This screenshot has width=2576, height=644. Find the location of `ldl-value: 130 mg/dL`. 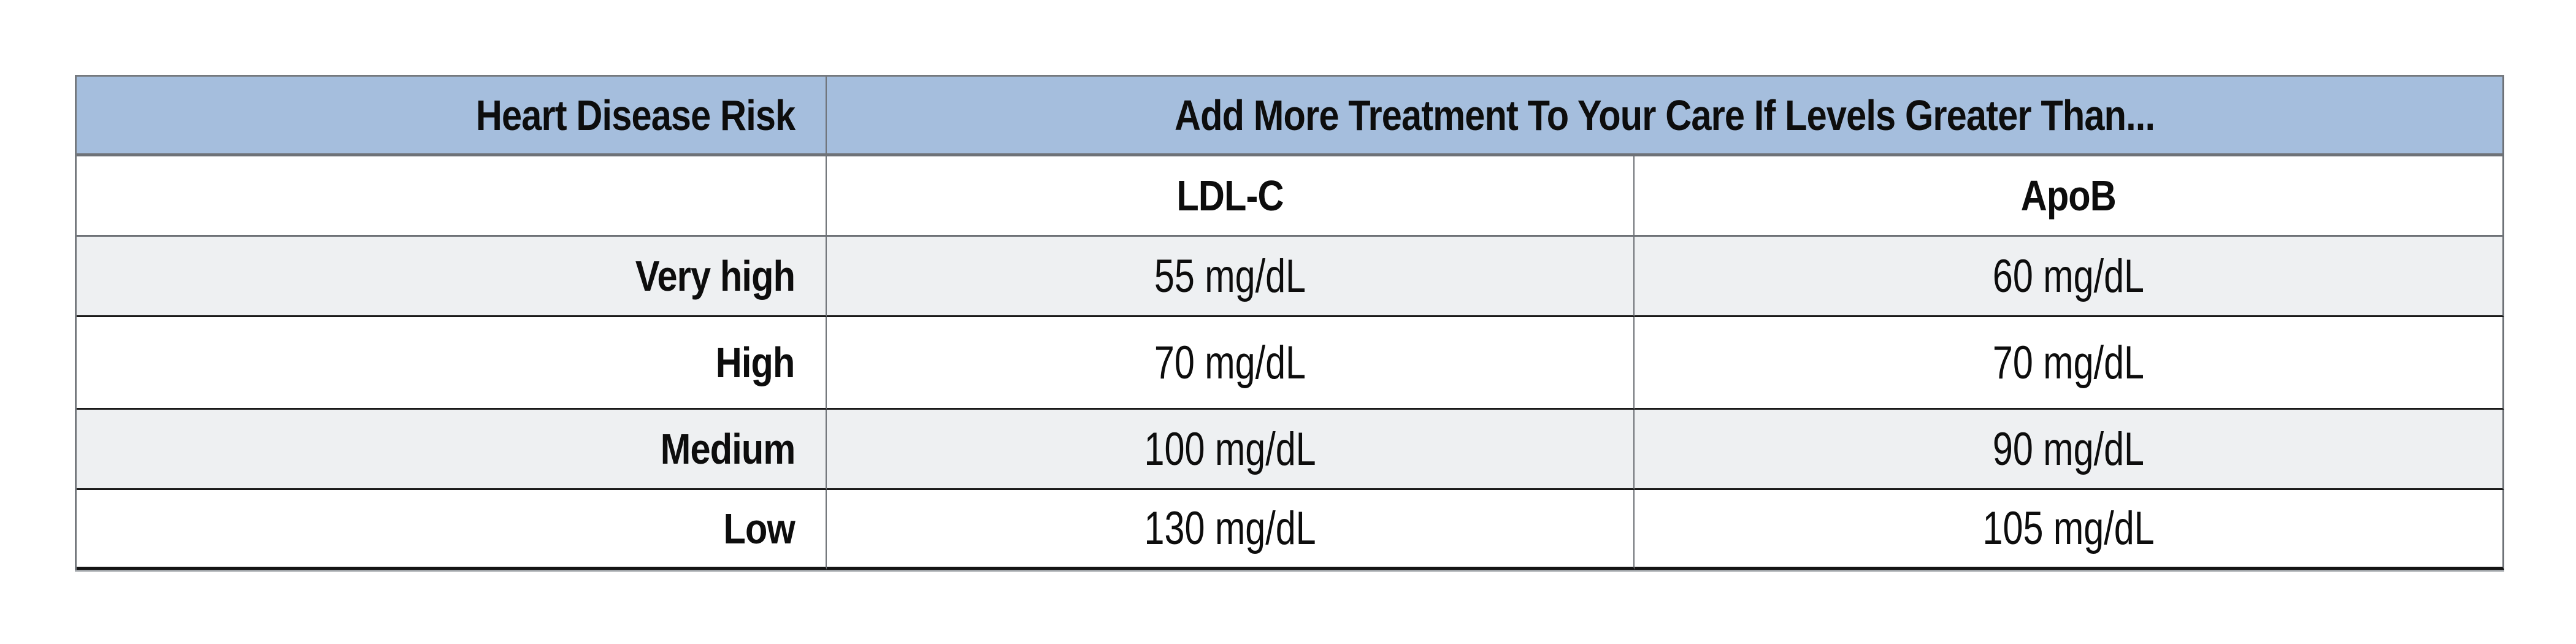

ldl-value: 130 mg/dL is located at coordinates (1230, 528).